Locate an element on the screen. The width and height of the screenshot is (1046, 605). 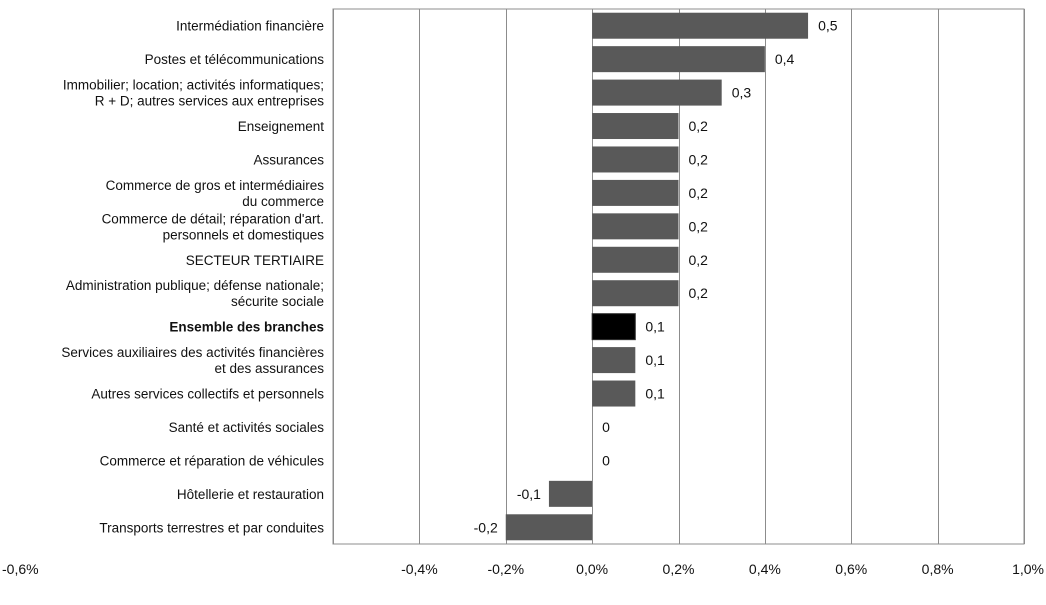
x-tick-label: -0,6% is located at coordinates (20, 569).